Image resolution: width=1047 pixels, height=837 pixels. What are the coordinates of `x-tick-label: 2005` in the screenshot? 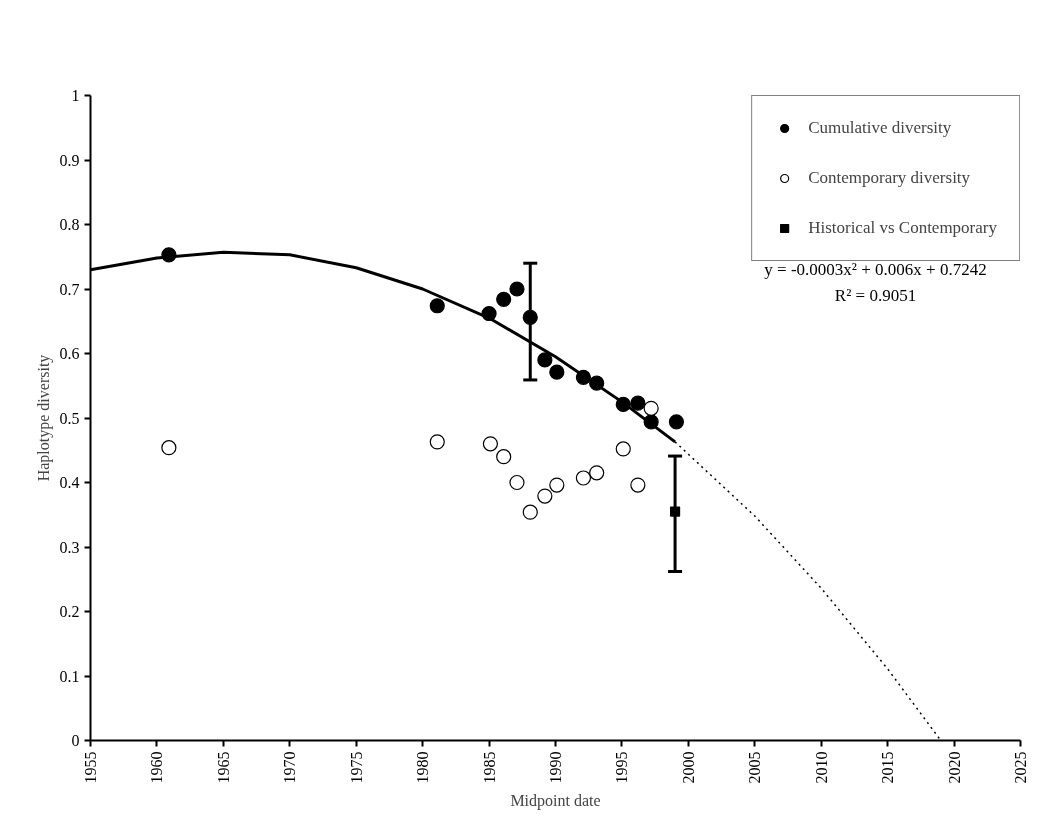 It's located at (755, 767).